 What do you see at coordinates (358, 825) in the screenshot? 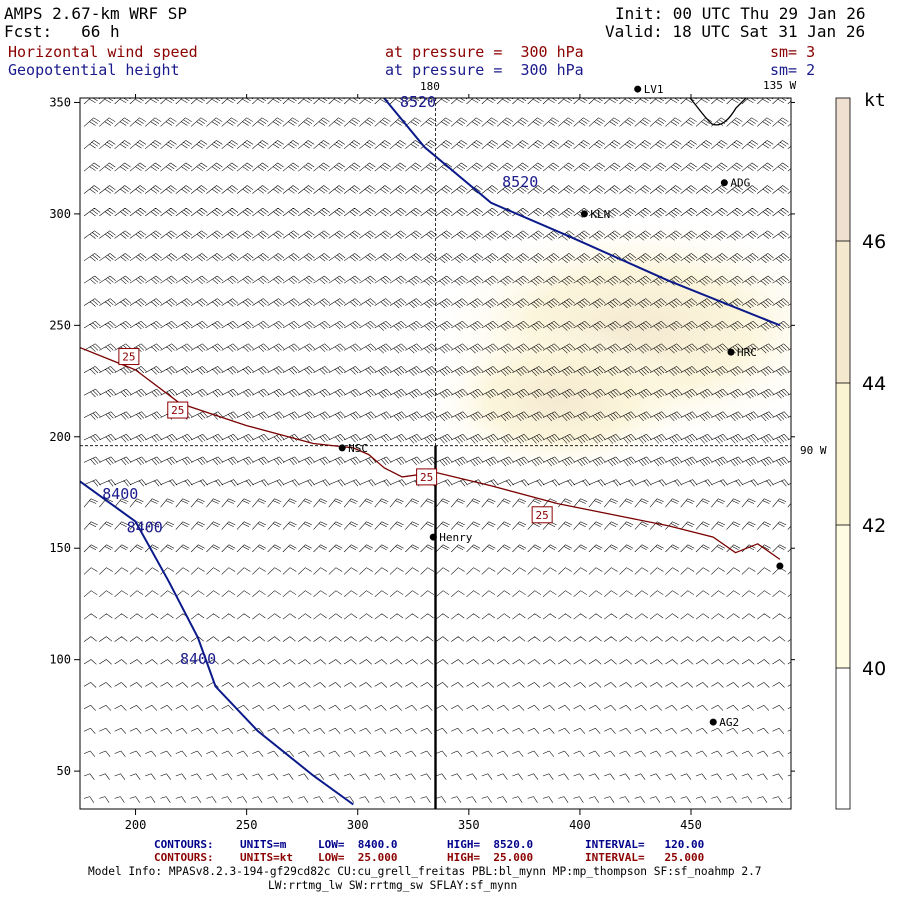
I see `x-tick-label: 300` at bounding box center [358, 825].